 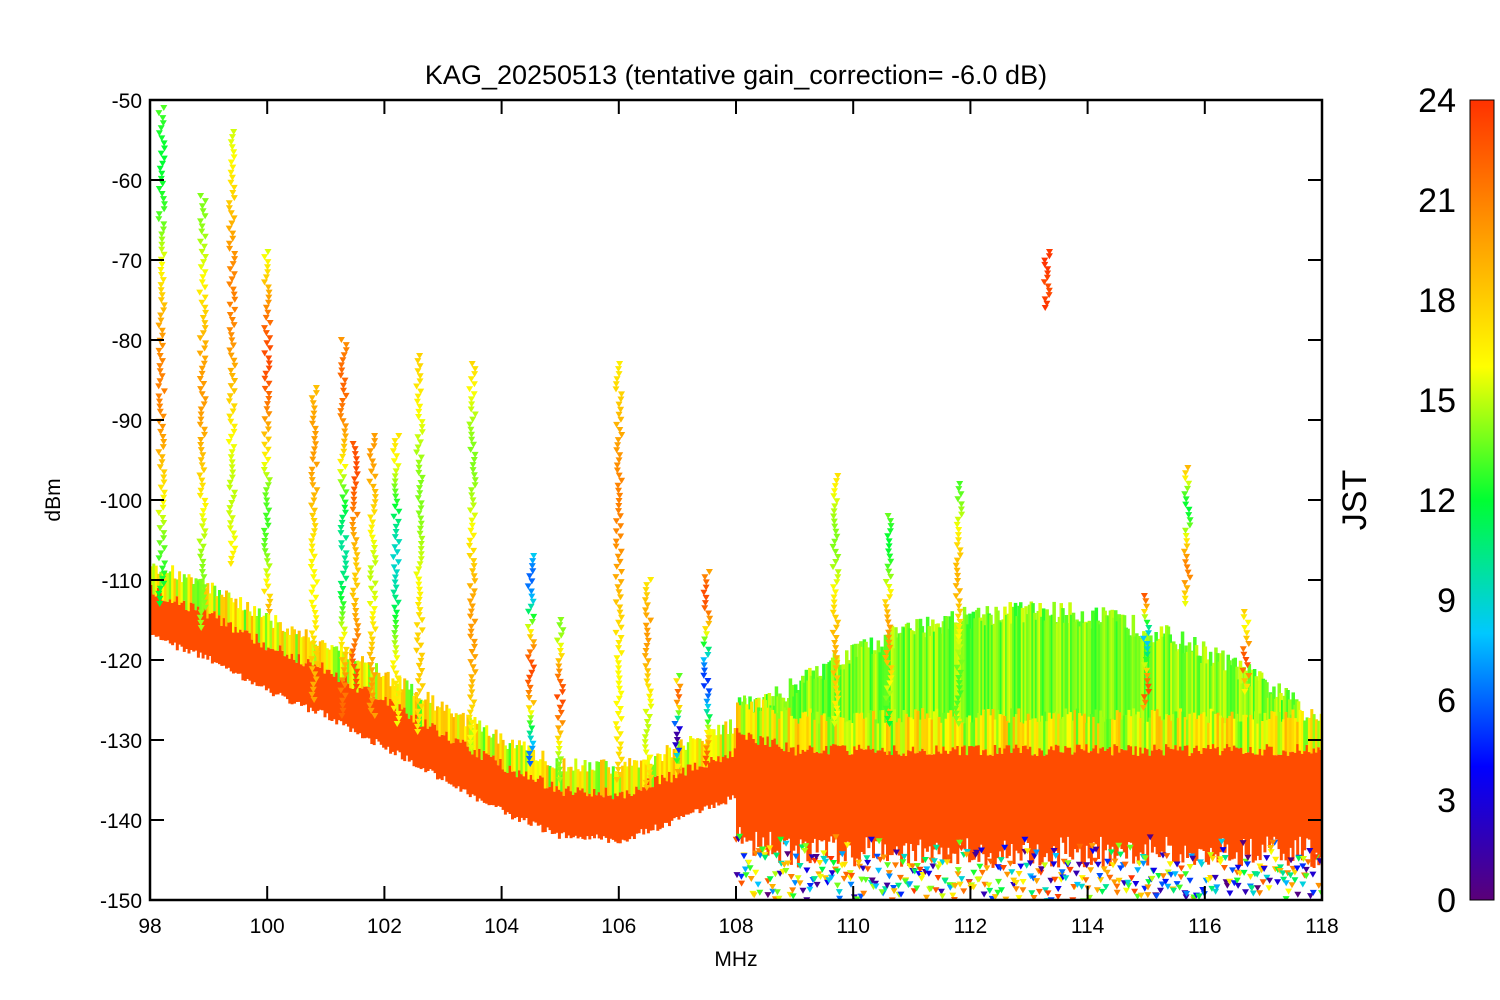 What do you see at coordinates (501, 926) in the screenshot?
I see `x-tick-label: 104` at bounding box center [501, 926].